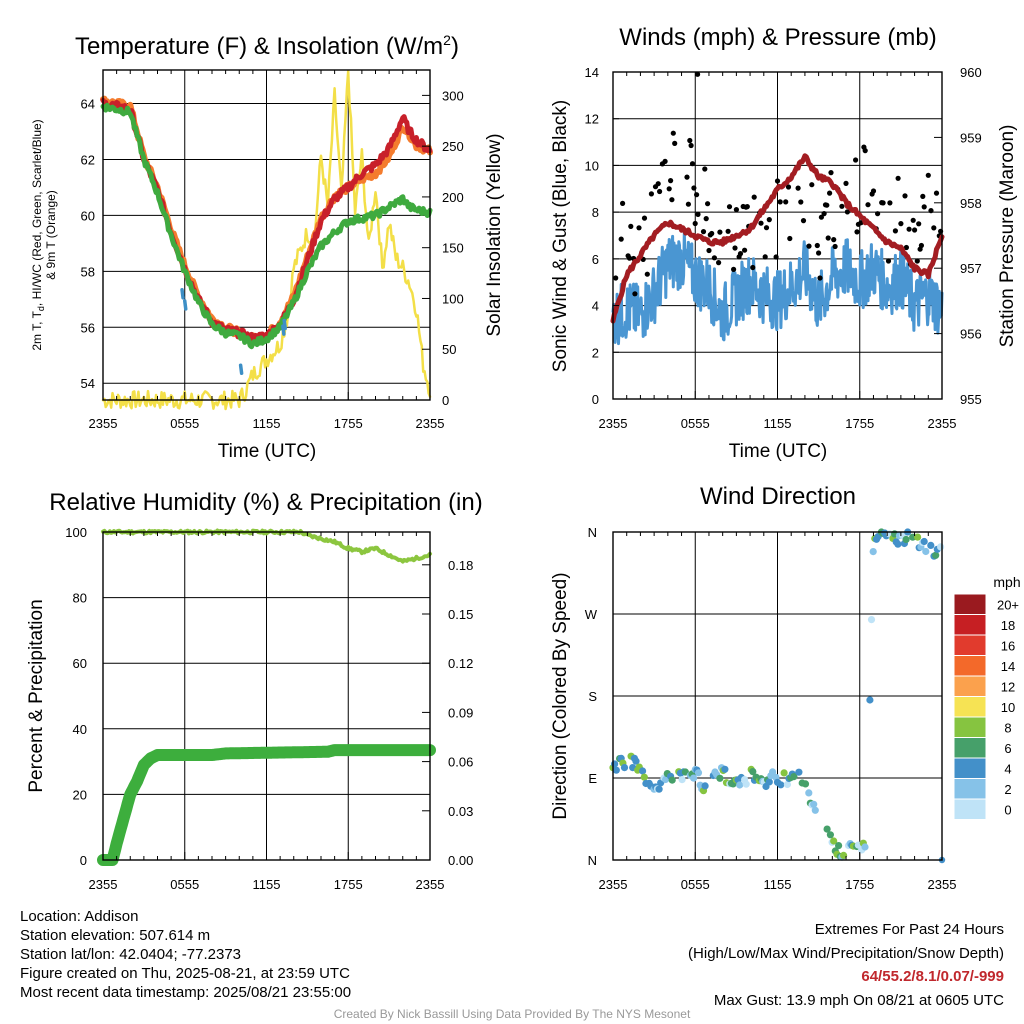  Describe the element at coordinates (971, 334) in the screenshot. I see `y-tick-label-right: 956` at that location.